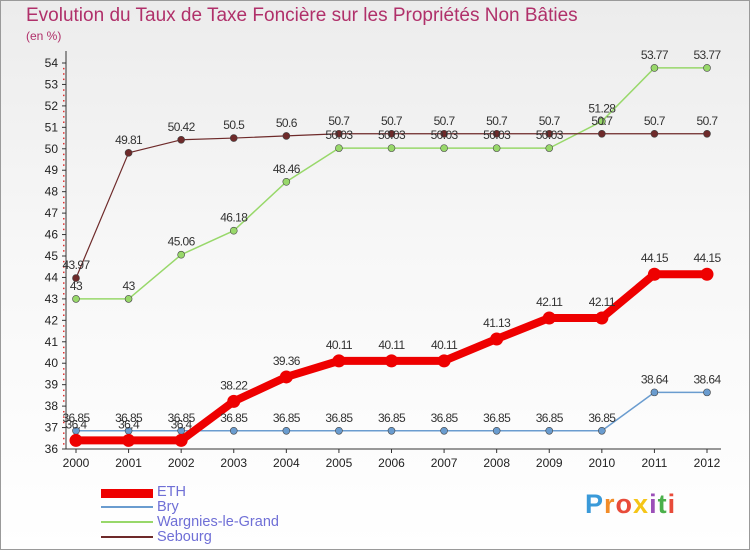 Image resolution: width=750 pixels, height=550 pixels. What do you see at coordinates (655, 379) in the screenshot?
I see `data-label-bry: 38.64` at bounding box center [655, 379].